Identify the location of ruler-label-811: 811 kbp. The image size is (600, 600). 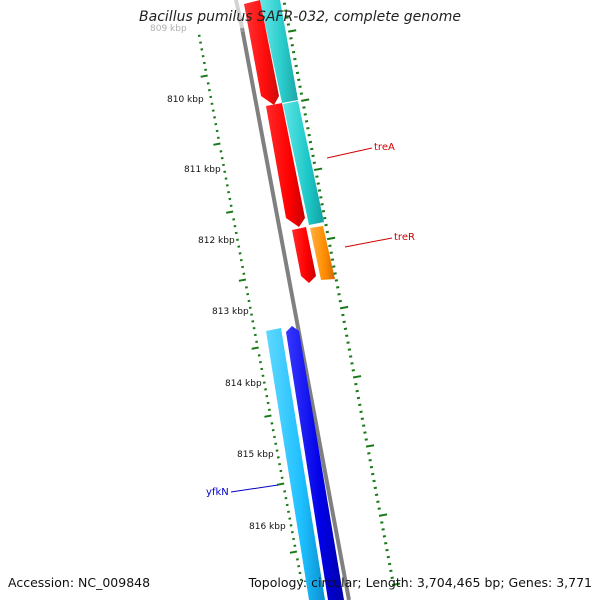
(202, 170).